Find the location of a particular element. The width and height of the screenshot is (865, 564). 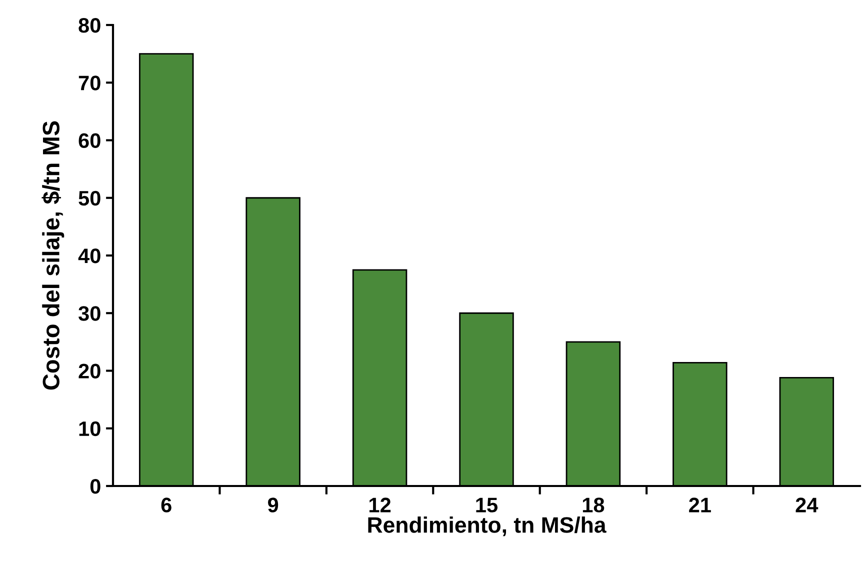

y-tick-label: 10 is located at coordinates (89, 428).